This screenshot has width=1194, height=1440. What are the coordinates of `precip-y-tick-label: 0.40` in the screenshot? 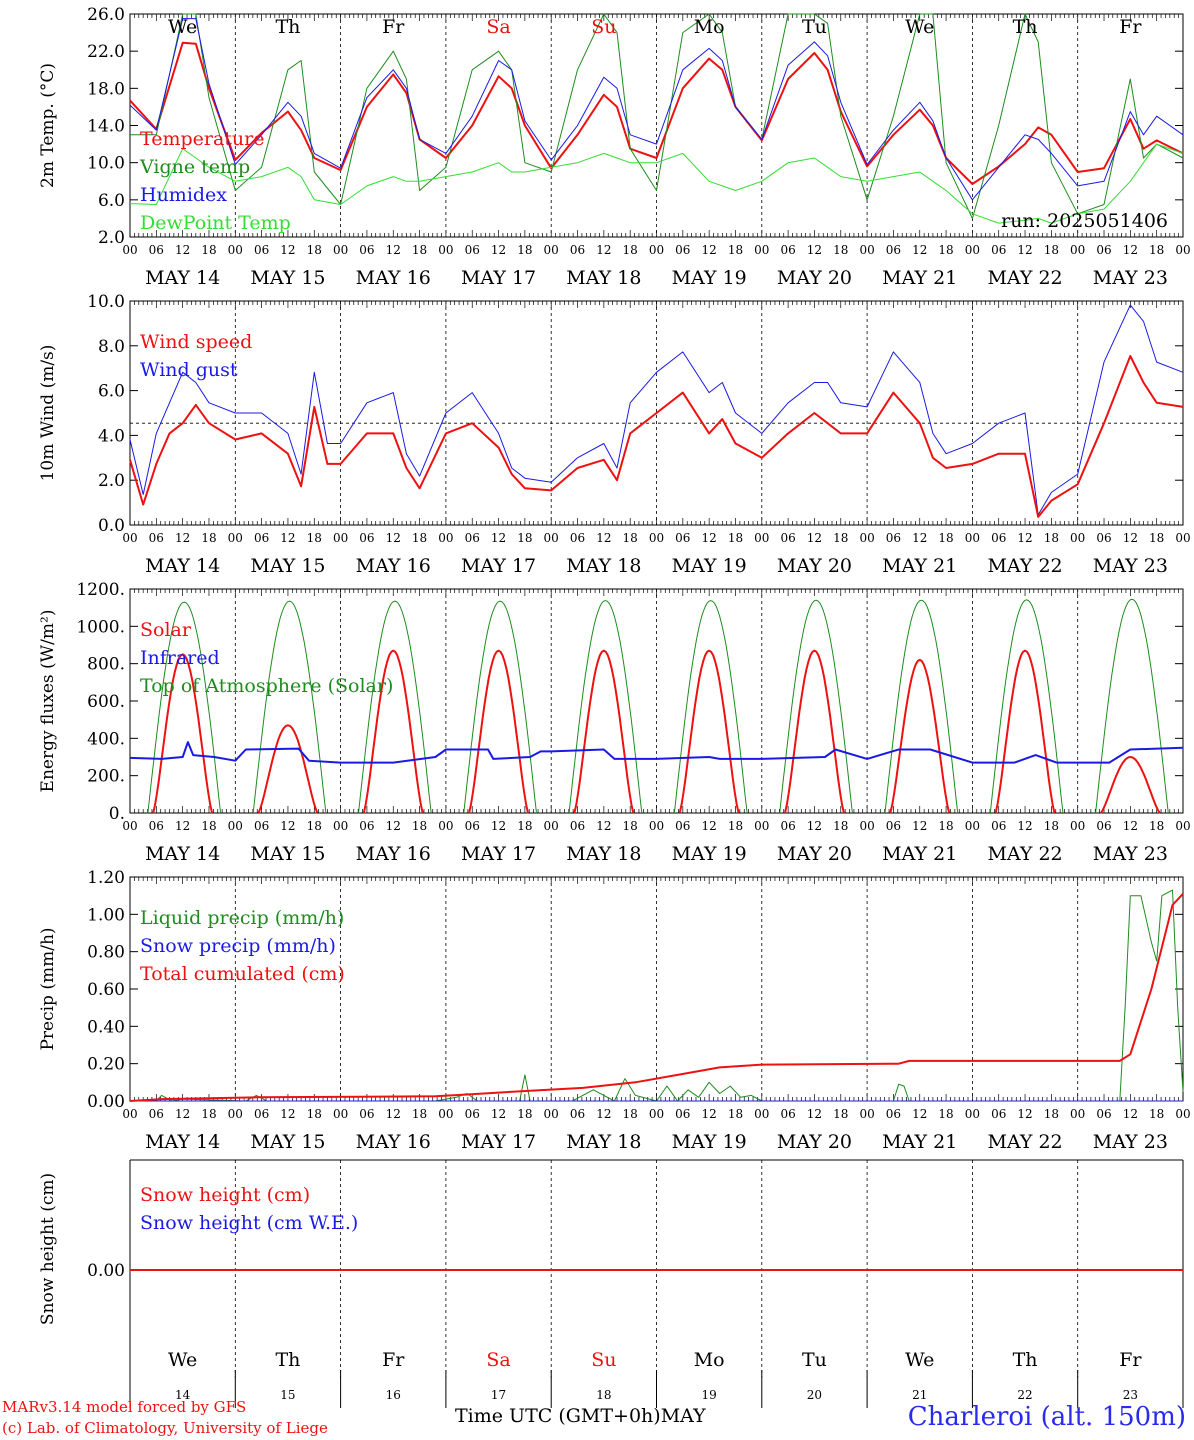 It's located at (106, 1027).